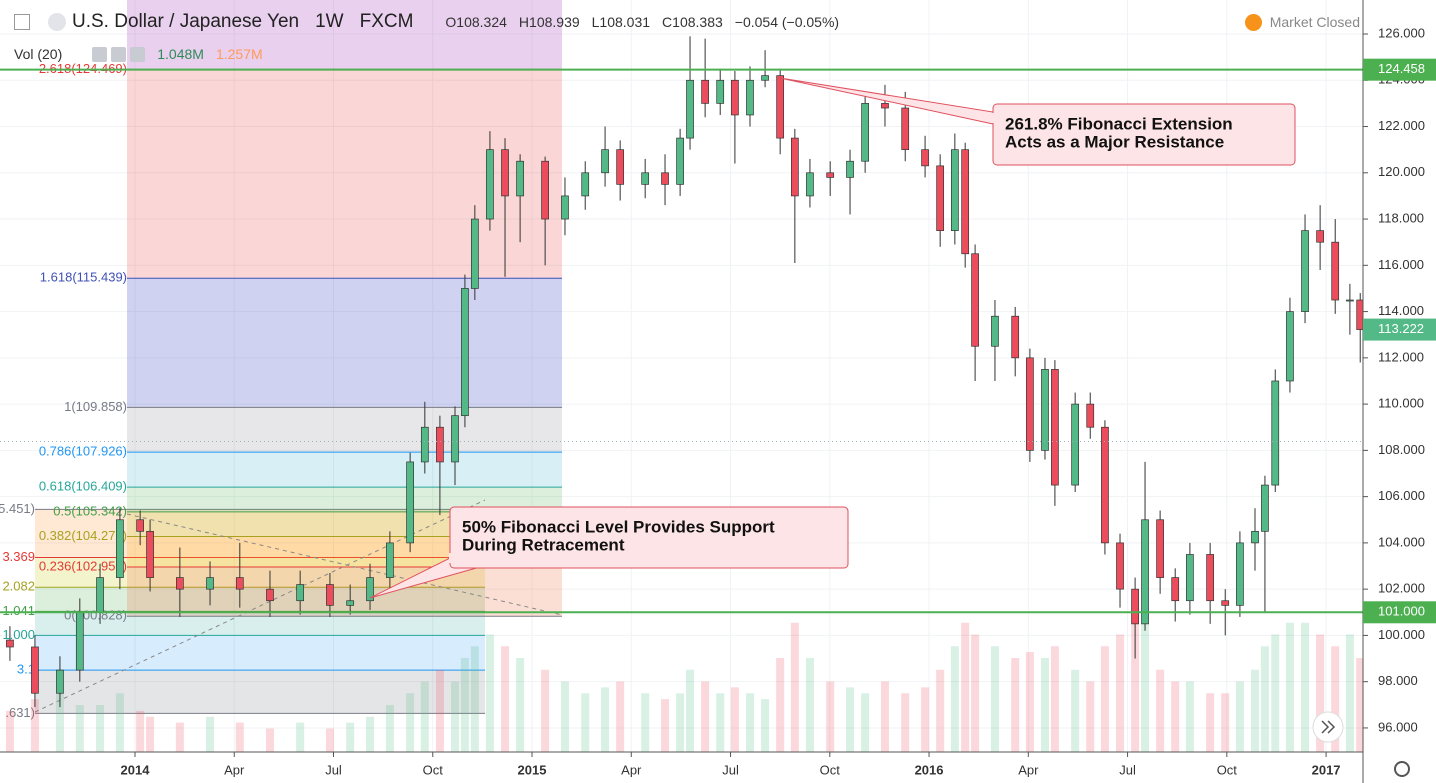 The image size is (1436, 783). What do you see at coordinates (1326, 769) in the screenshot?
I see `x-tick-label: 2017` at bounding box center [1326, 769].